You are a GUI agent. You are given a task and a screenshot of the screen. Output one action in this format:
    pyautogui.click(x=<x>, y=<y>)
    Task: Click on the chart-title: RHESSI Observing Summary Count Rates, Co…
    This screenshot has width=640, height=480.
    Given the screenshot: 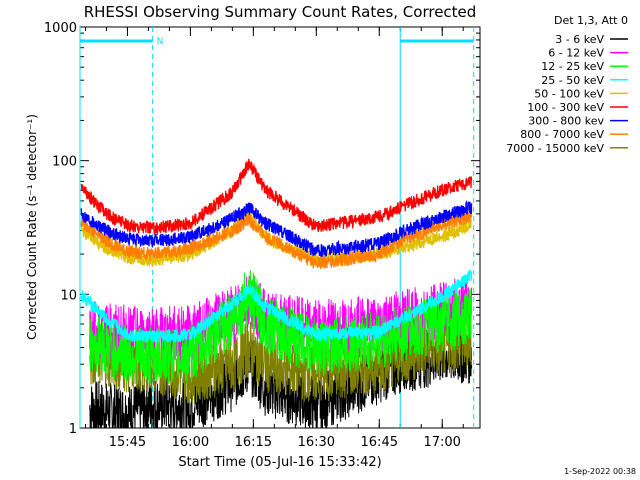 What is the action you would take?
    pyautogui.click(x=280, y=12)
    